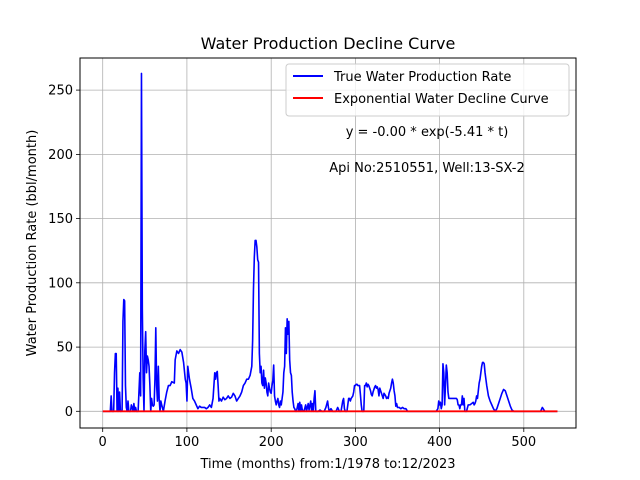 The width and height of the screenshot is (640, 480). I want to click on x-tick-label: 500, so click(523, 442).